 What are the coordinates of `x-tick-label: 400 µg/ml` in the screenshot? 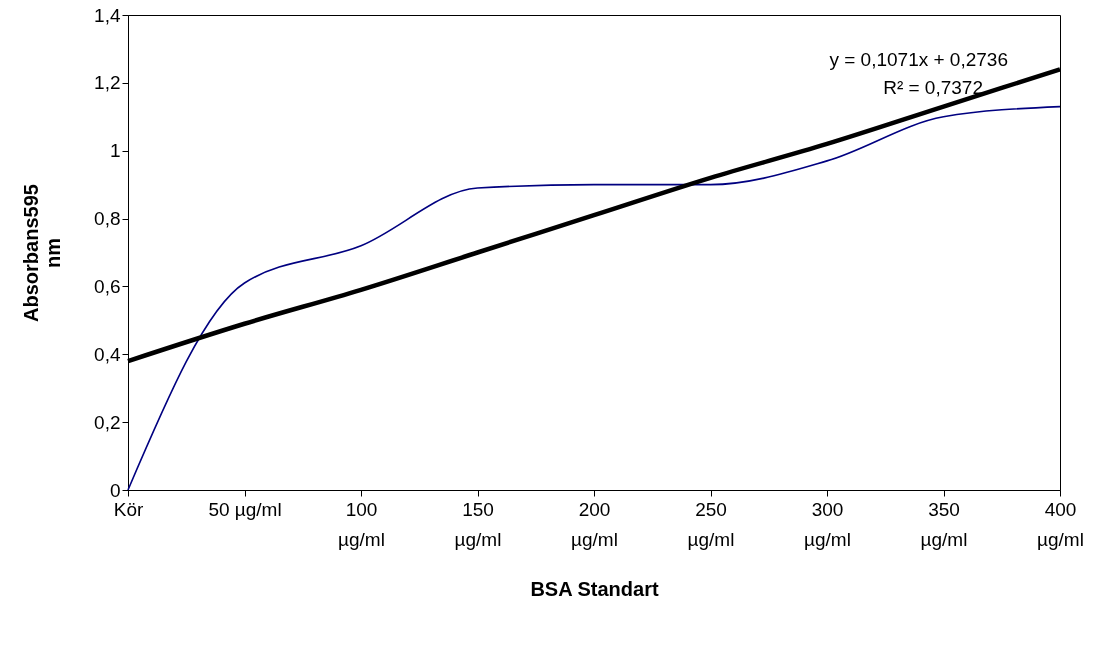 It's located at (1060, 524).